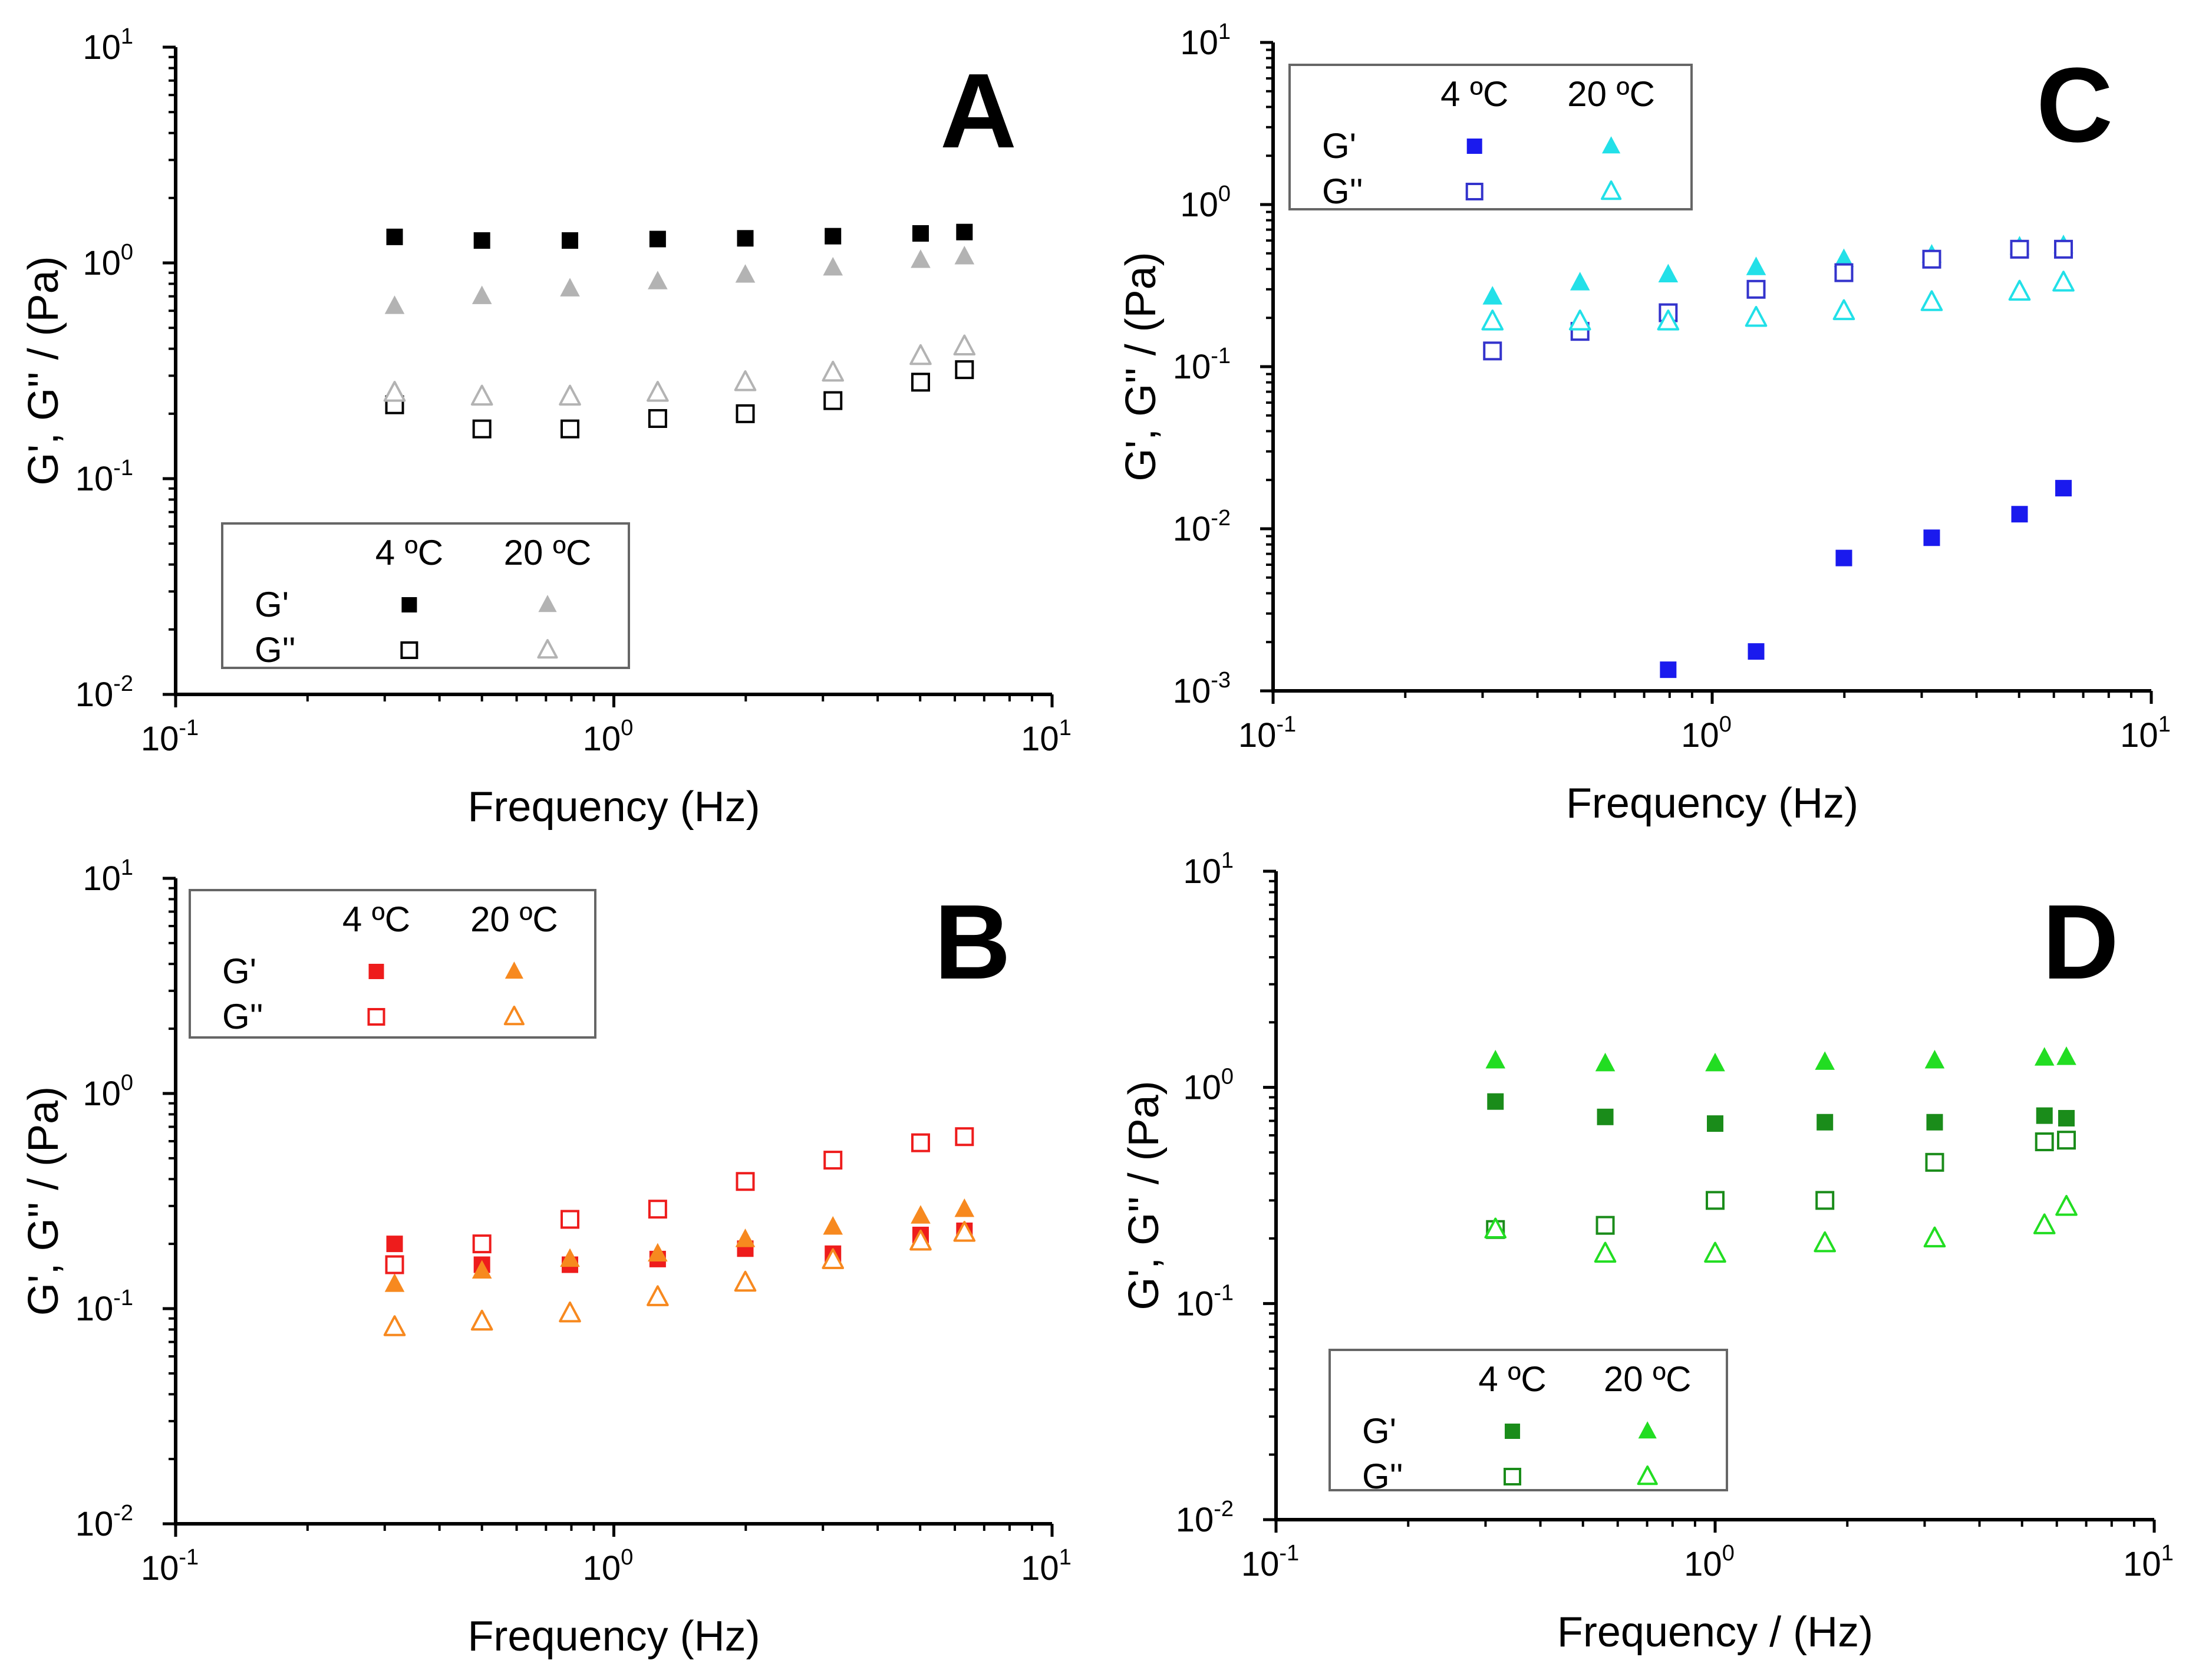 Image resolution: width=2189 pixels, height=1680 pixels. Describe the element at coordinates (1715, 1632) in the screenshot. I see `x-axis-title: Frequency / (Hz)` at that location.